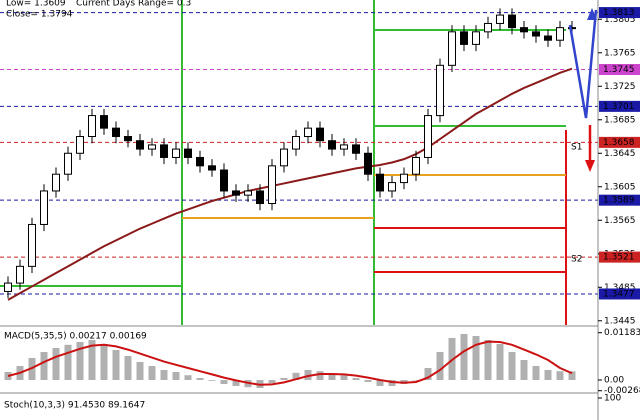 Image resolution: width=640 pixels, height=420 pixels. I want to click on y-tick-label: 100, so click(612, 399).